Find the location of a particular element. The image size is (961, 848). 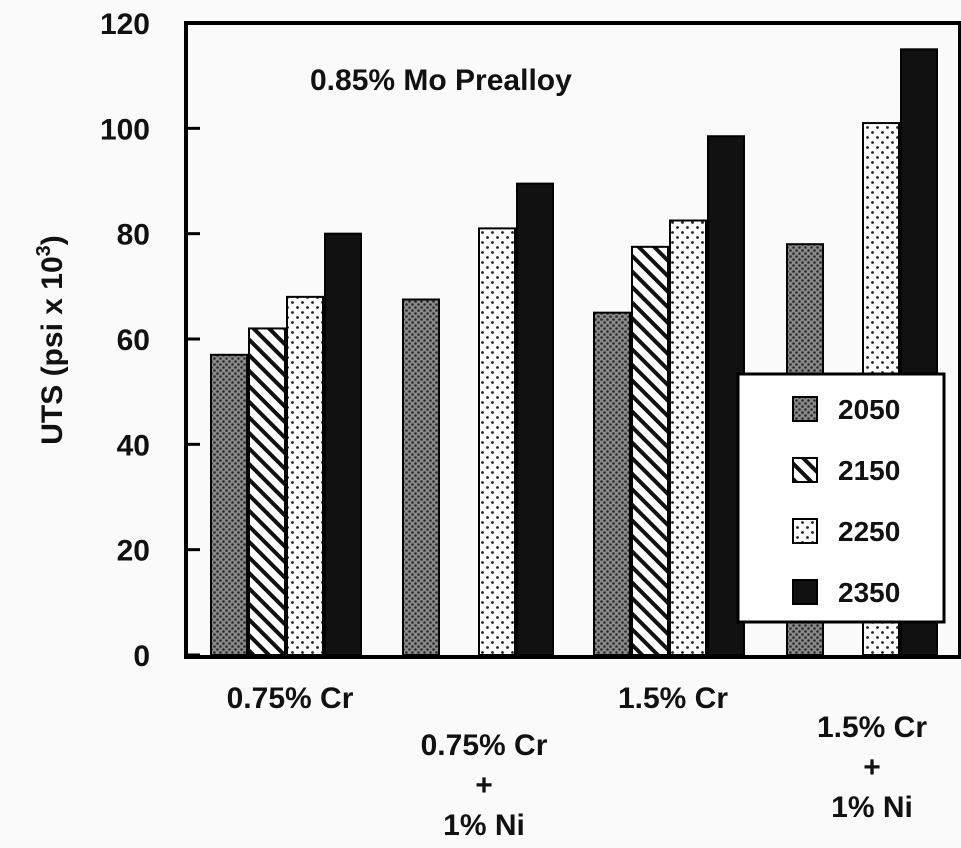

legend-label: 2350 is located at coordinates (869, 592).